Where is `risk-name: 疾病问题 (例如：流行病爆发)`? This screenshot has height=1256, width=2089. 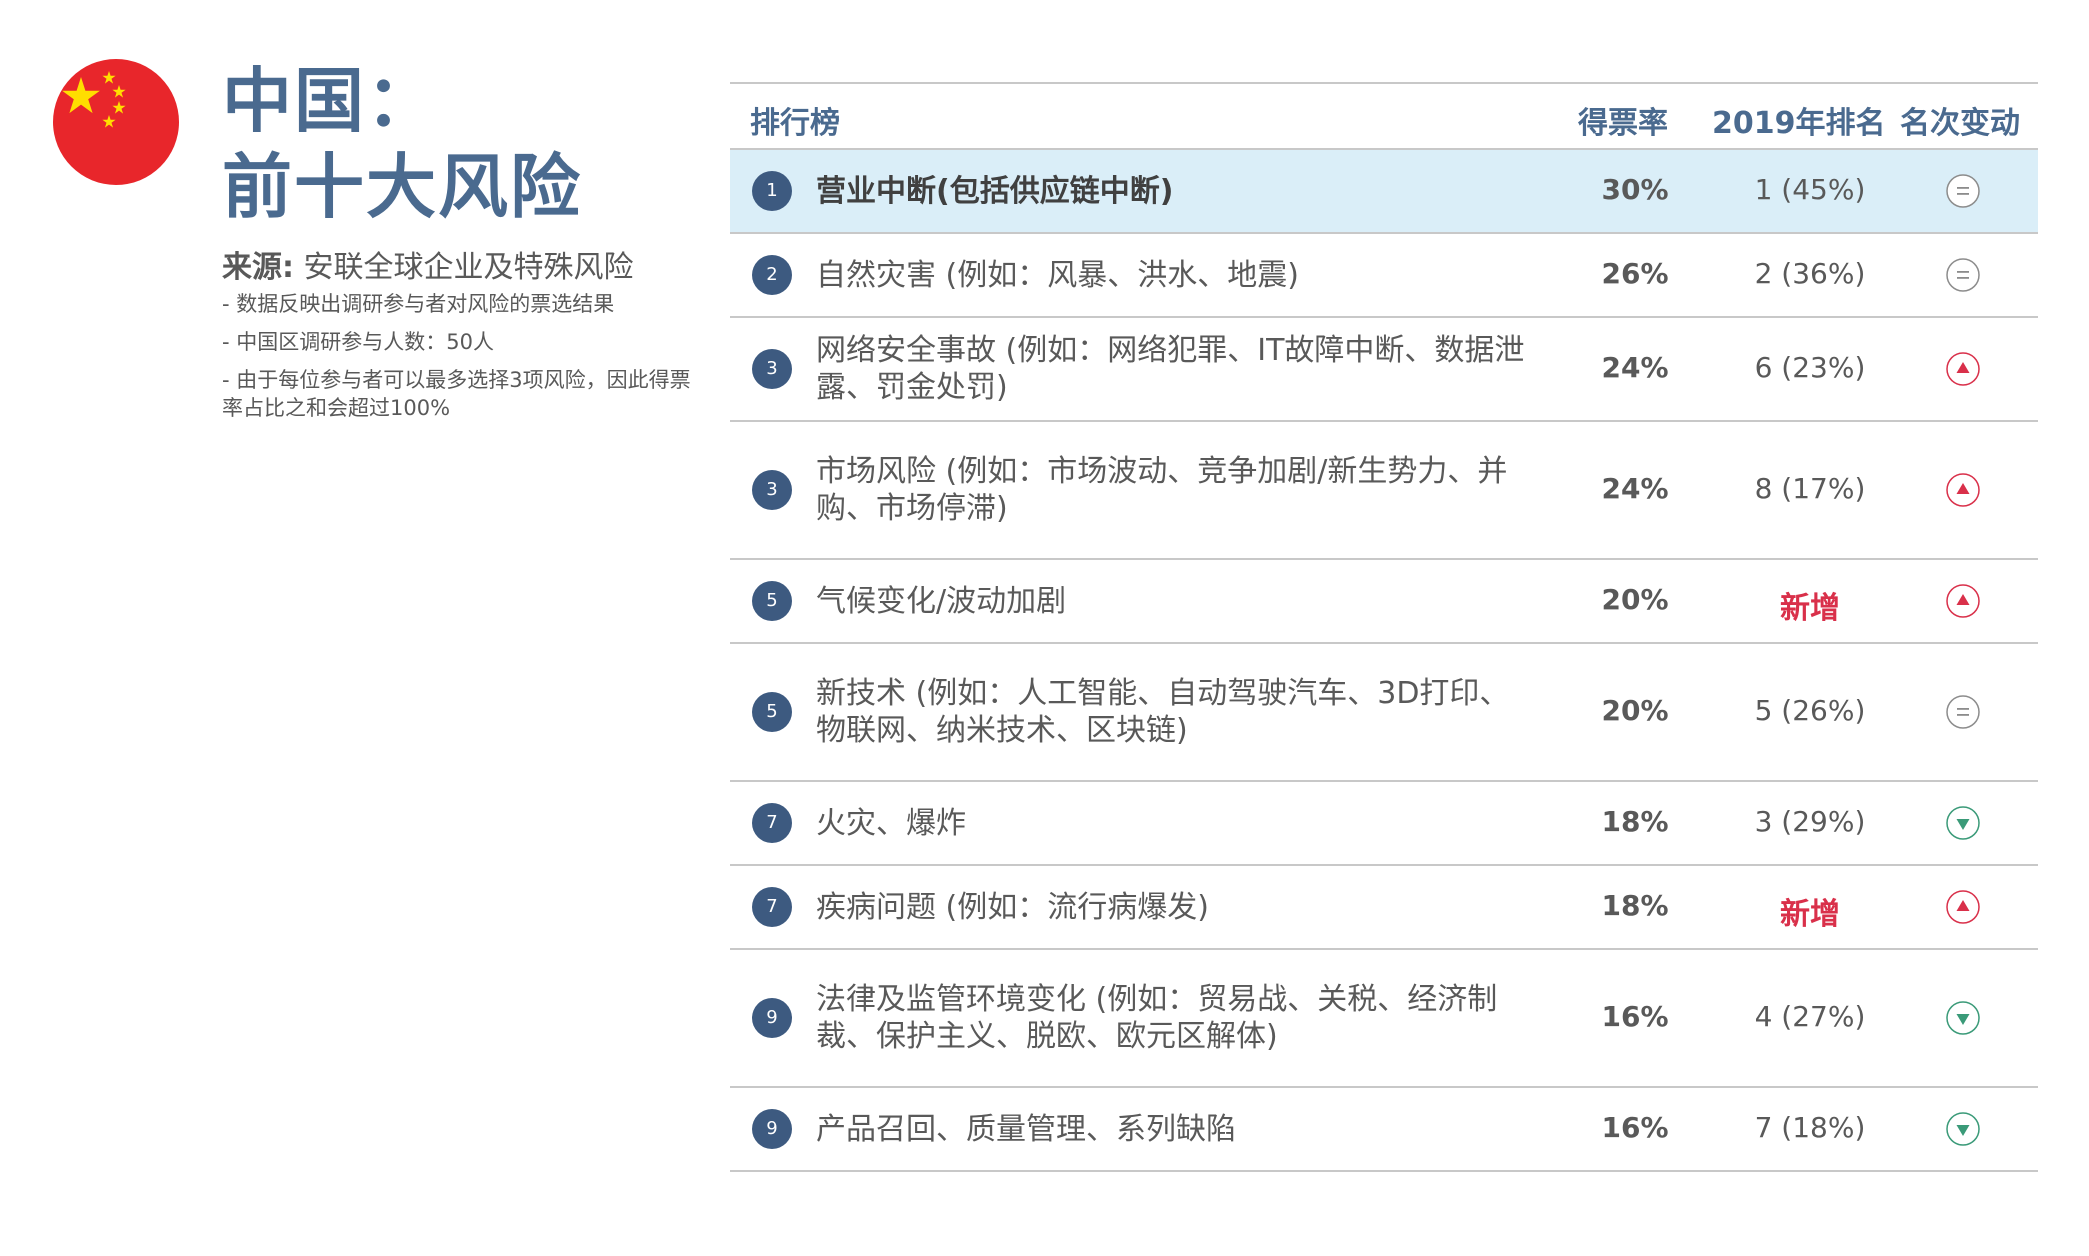 risk-name: 疾病问题 (例如：流行病爆发) is located at coordinates (1012, 907).